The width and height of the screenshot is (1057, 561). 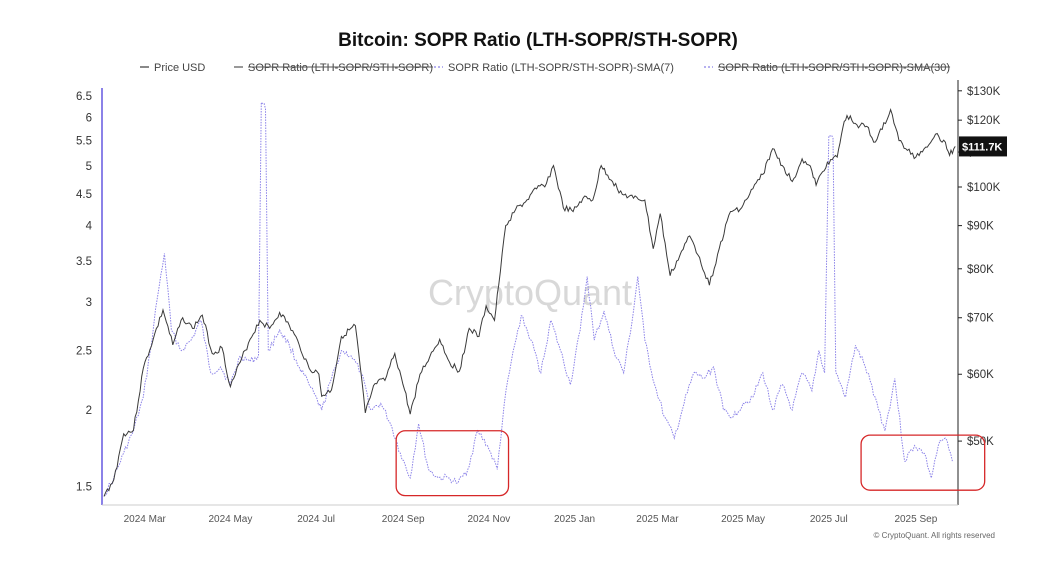 I want to click on x-tick-label: 2024 Nov, so click(x=488, y=519).